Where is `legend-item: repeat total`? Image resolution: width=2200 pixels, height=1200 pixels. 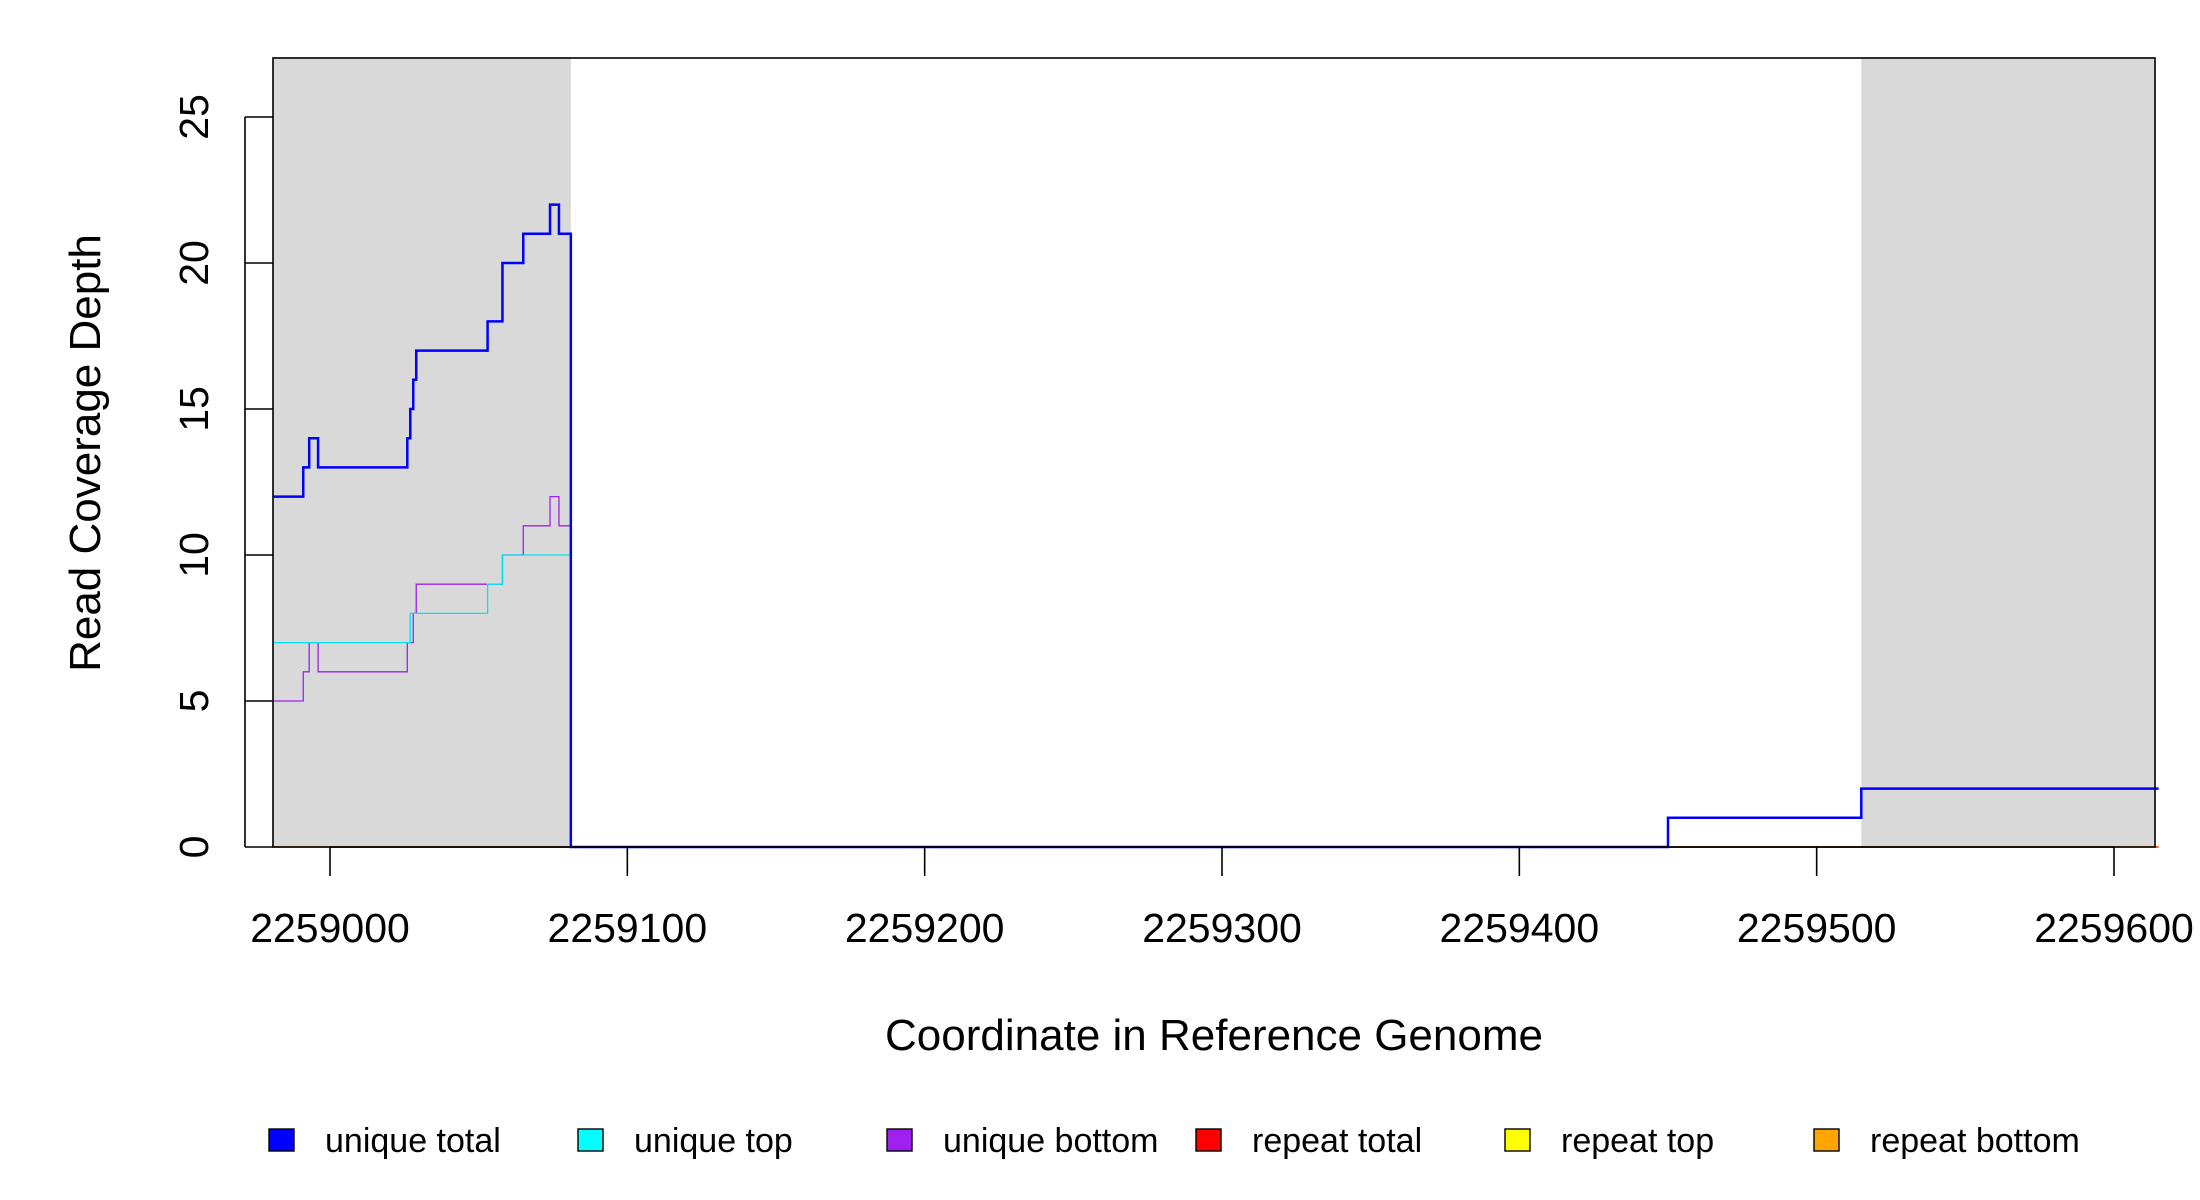
legend-item: repeat total is located at coordinates (1308, 1141).